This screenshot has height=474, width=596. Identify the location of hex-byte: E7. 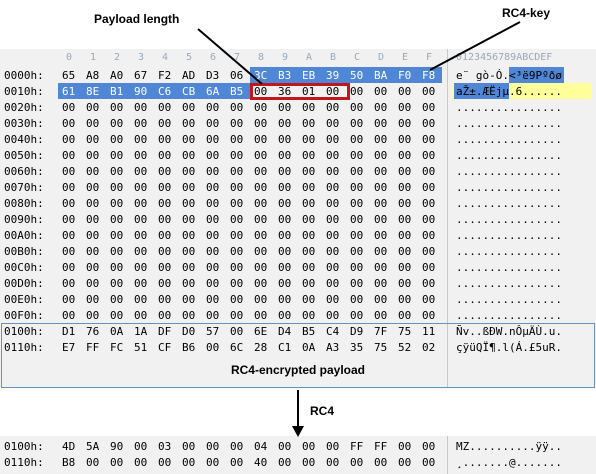
(69, 347).